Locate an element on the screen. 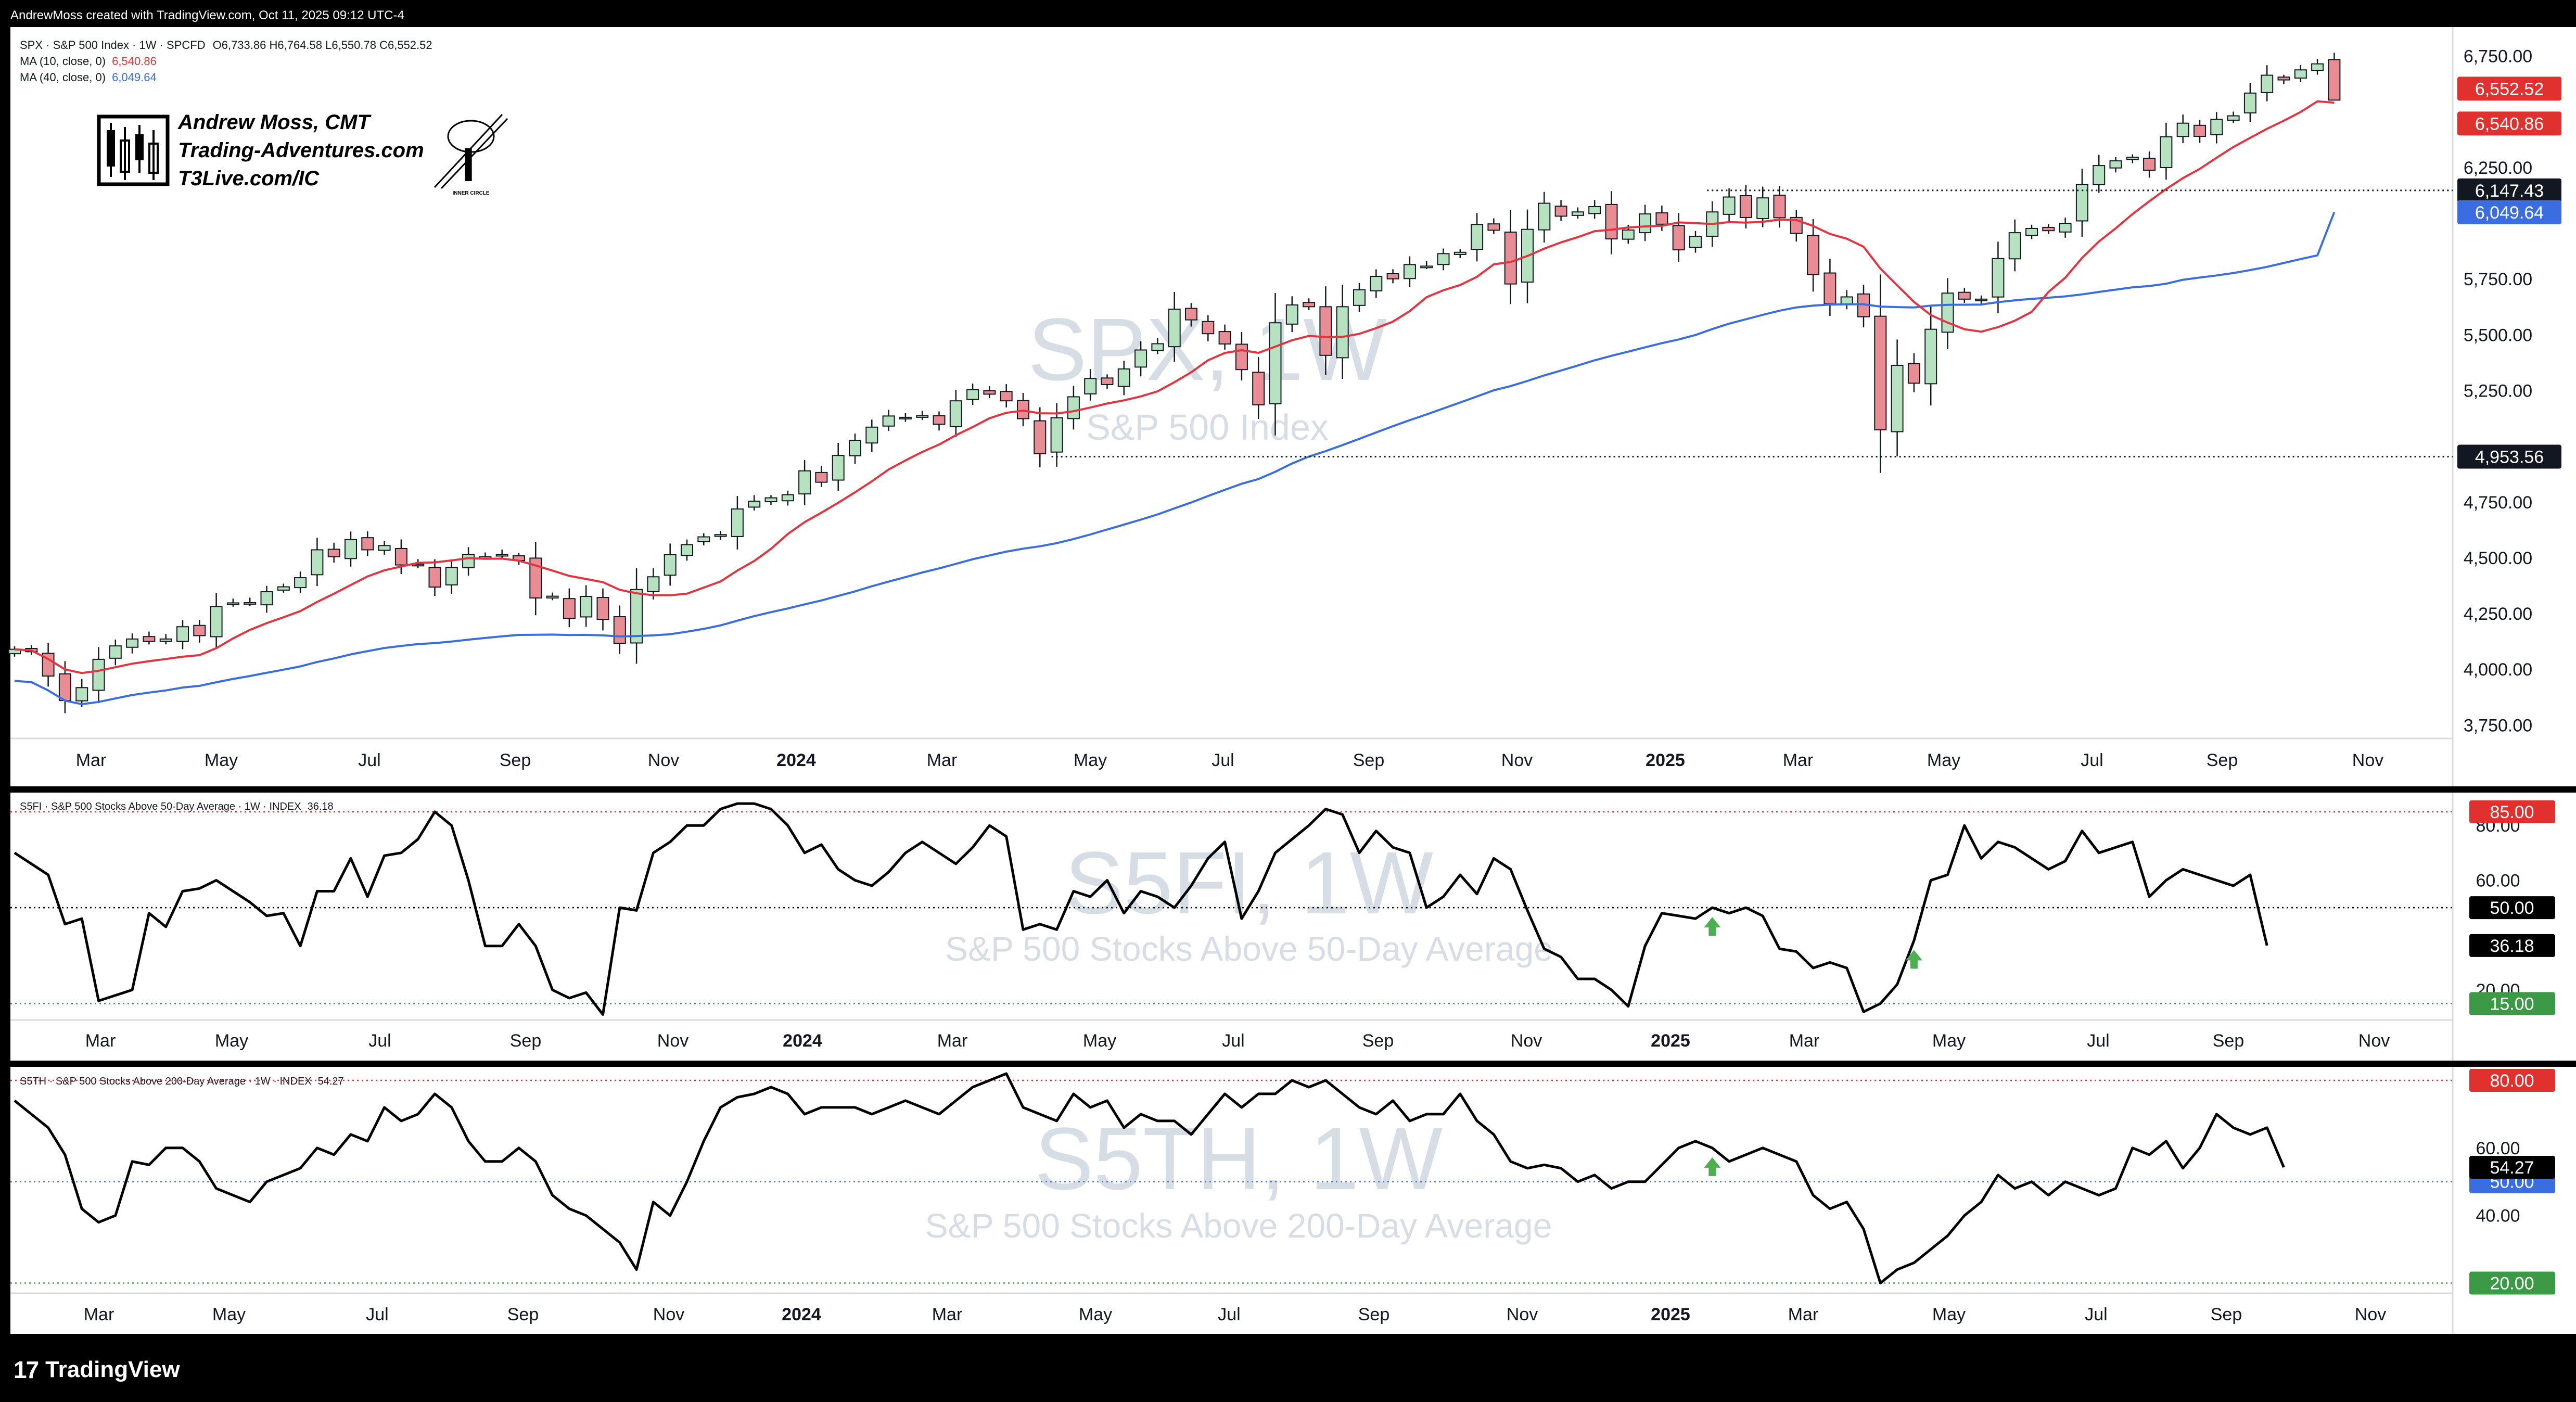 The image size is (2576, 1402). price-tick-label: 4,500.00 is located at coordinates (2498, 559).